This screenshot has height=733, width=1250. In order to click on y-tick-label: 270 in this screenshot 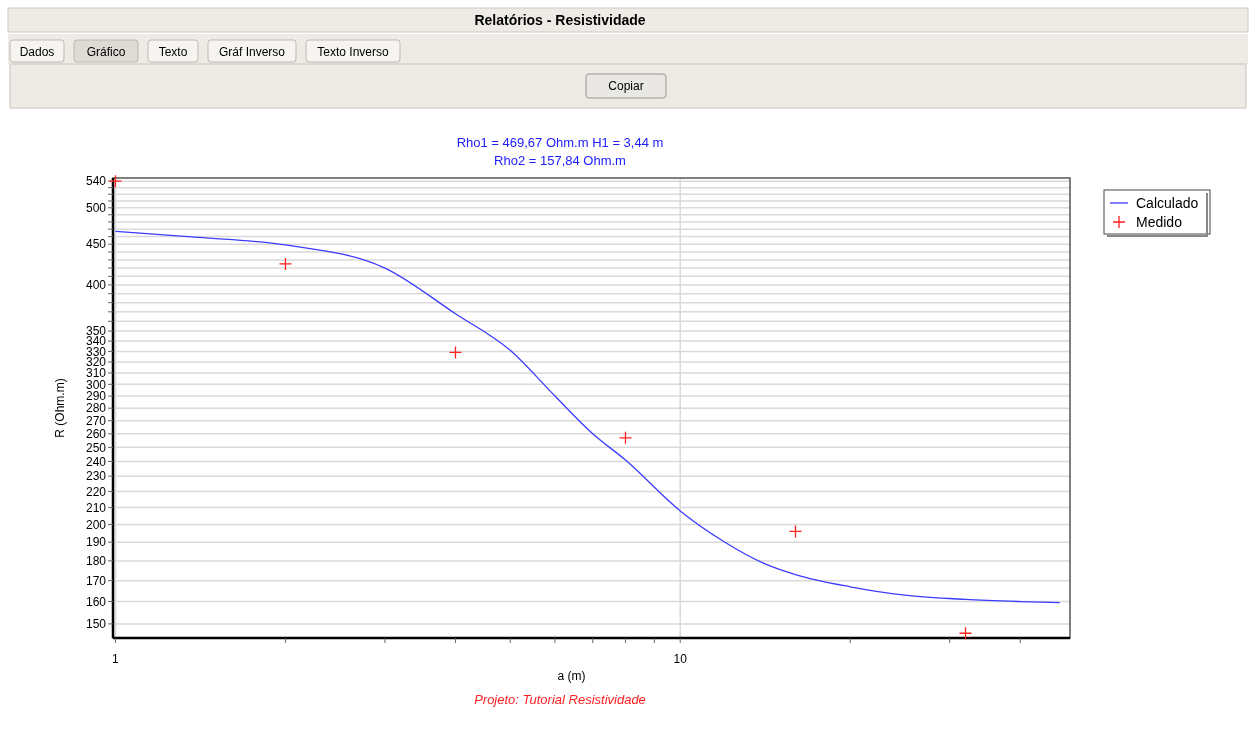, I will do `click(96, 420)`.